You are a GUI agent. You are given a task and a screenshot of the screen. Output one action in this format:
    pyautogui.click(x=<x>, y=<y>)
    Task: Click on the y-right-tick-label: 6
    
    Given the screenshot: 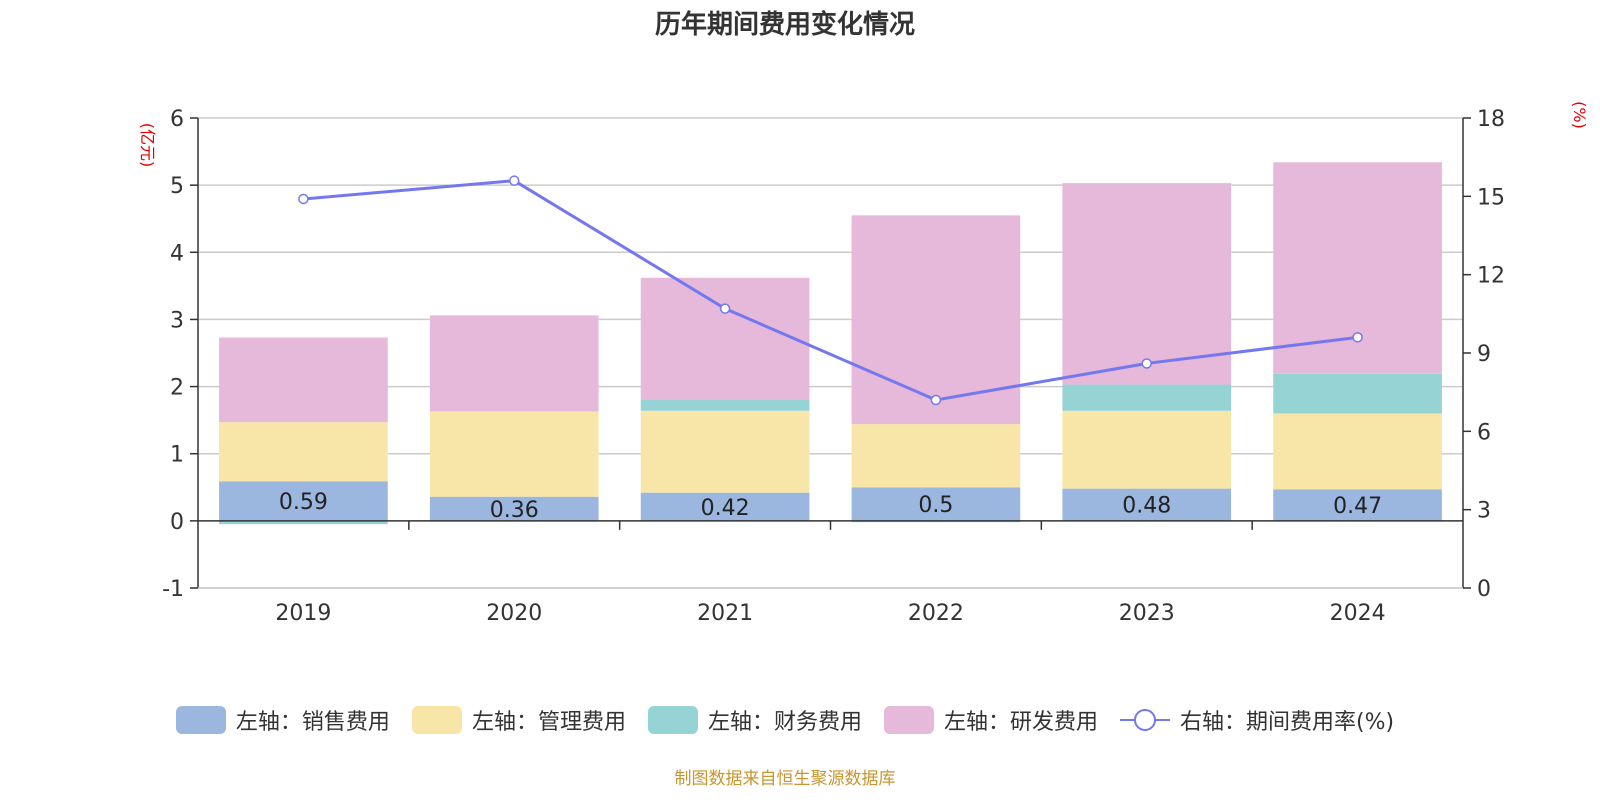 What is the action you would take?
    pyautogui.click(x=1484, y=432)
    